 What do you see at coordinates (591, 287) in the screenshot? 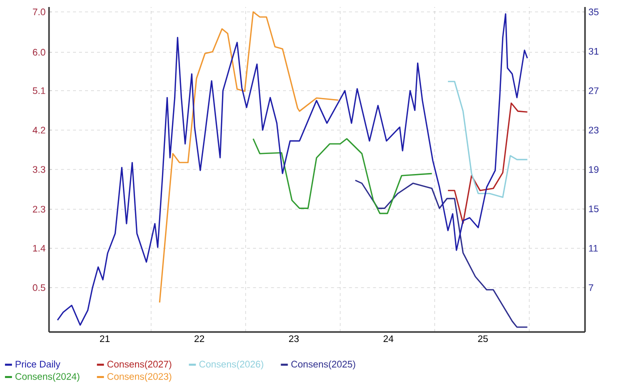
I see `y2-tick-label: 7` at bounding box center [591, 287].